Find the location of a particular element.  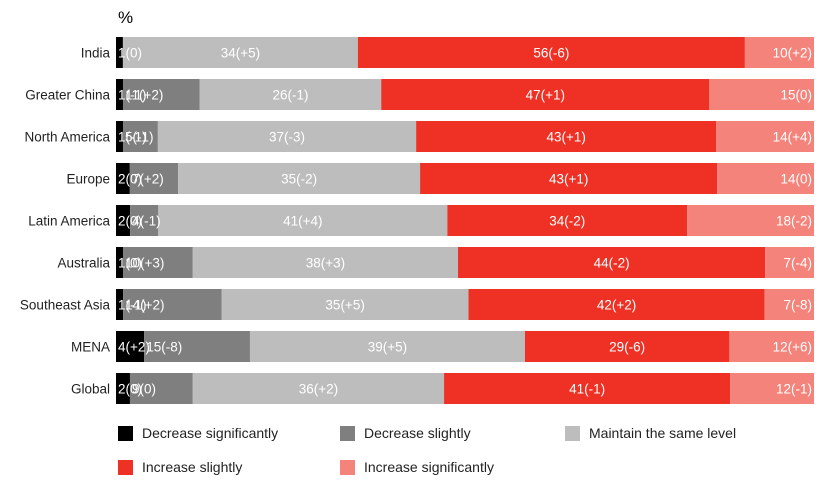

data-label-greater-china-maintain-the-same-level: 26(-1) is located at coordinates (290, 95).